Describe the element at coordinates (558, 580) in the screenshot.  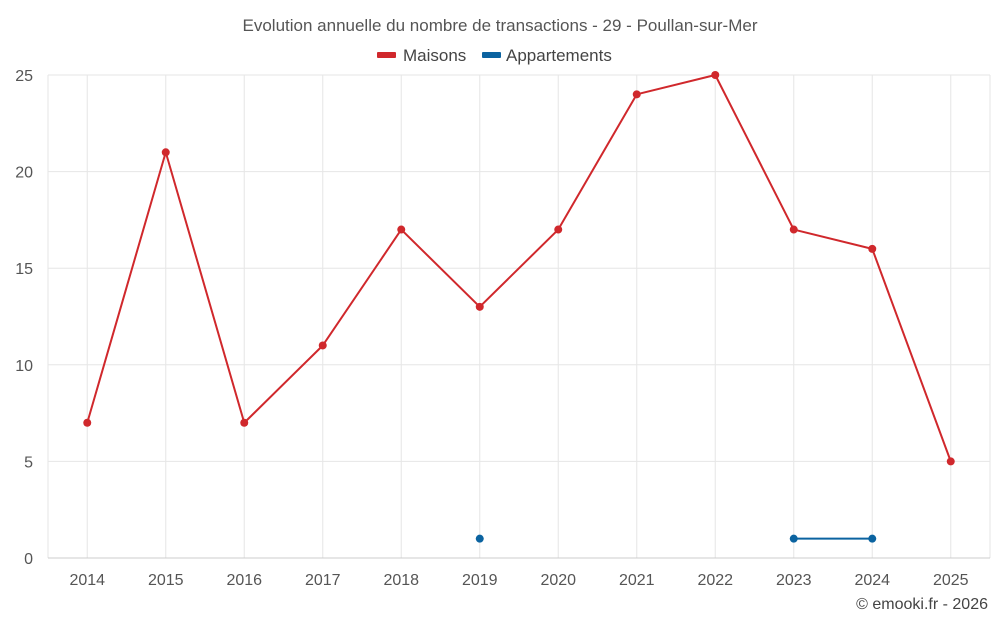
I see `x-tick-label: 2020` at that location.